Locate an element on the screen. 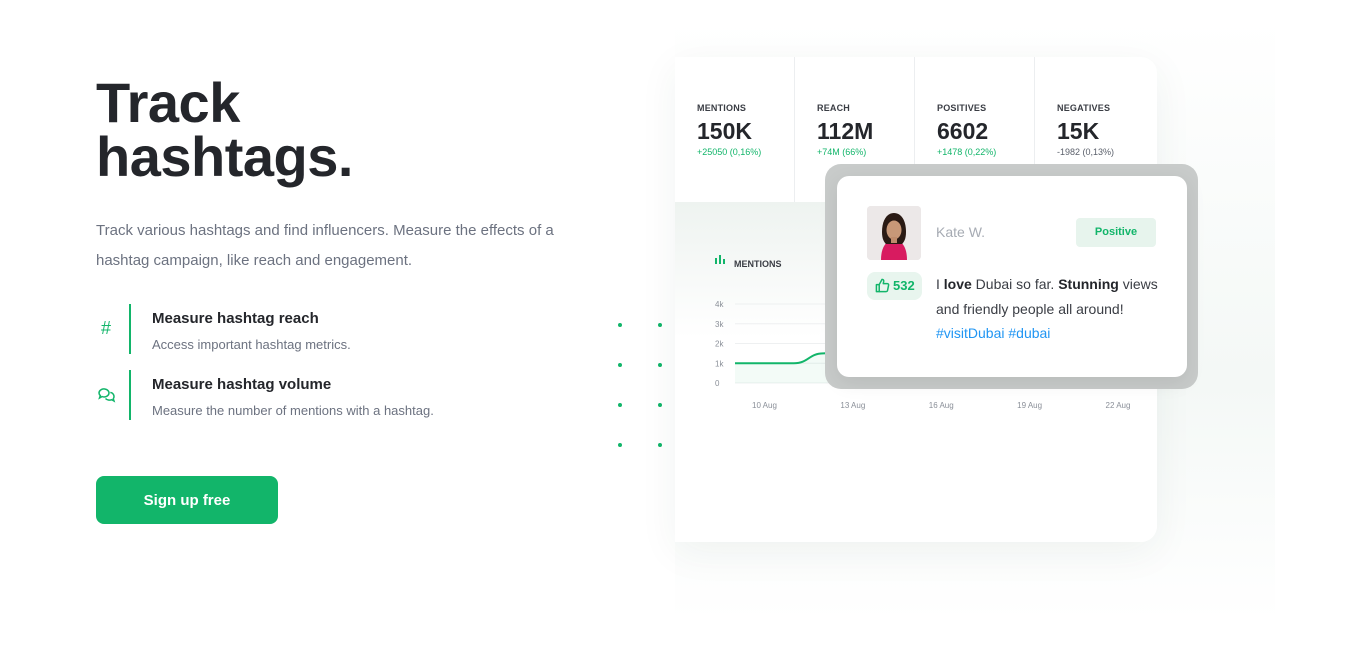  hero-title: Track hashtags. is located at coordinates (224, 130).